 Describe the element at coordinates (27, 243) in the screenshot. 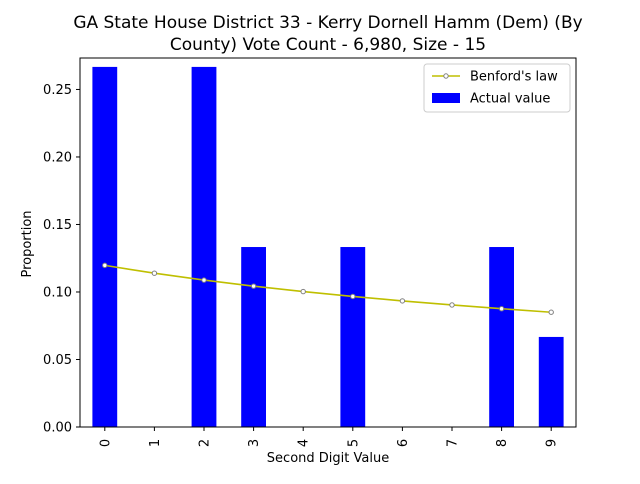

I see `y-axis-label: Proportion` at that location.